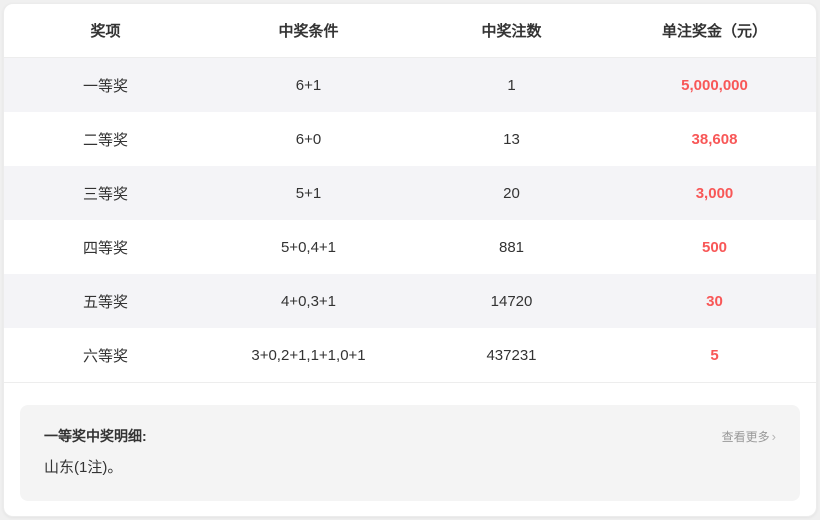 The width and height of the screenshot is (820, 520). Describe the element at coordinates (308, 139) in the screenshot. I see `win-condition: 6+0` at that location.